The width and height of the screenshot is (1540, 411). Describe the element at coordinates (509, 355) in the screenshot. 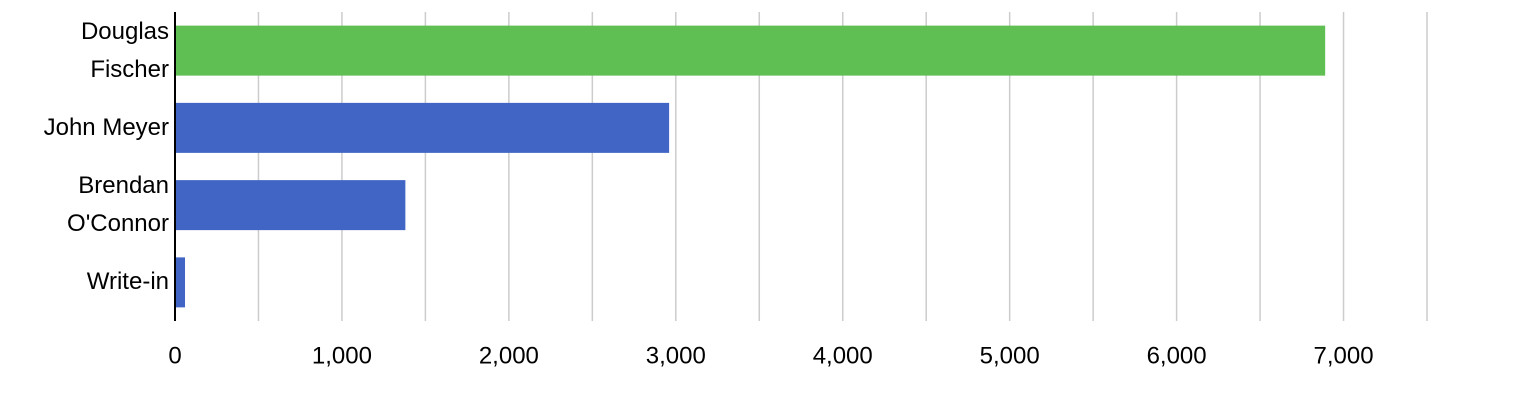

I see `x-tick-label: 2,000` at that location.